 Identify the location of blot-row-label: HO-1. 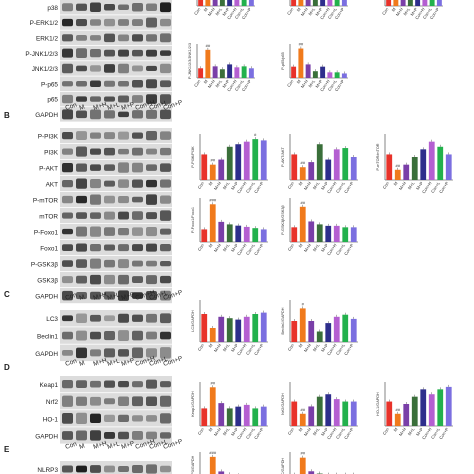
(51, 419).